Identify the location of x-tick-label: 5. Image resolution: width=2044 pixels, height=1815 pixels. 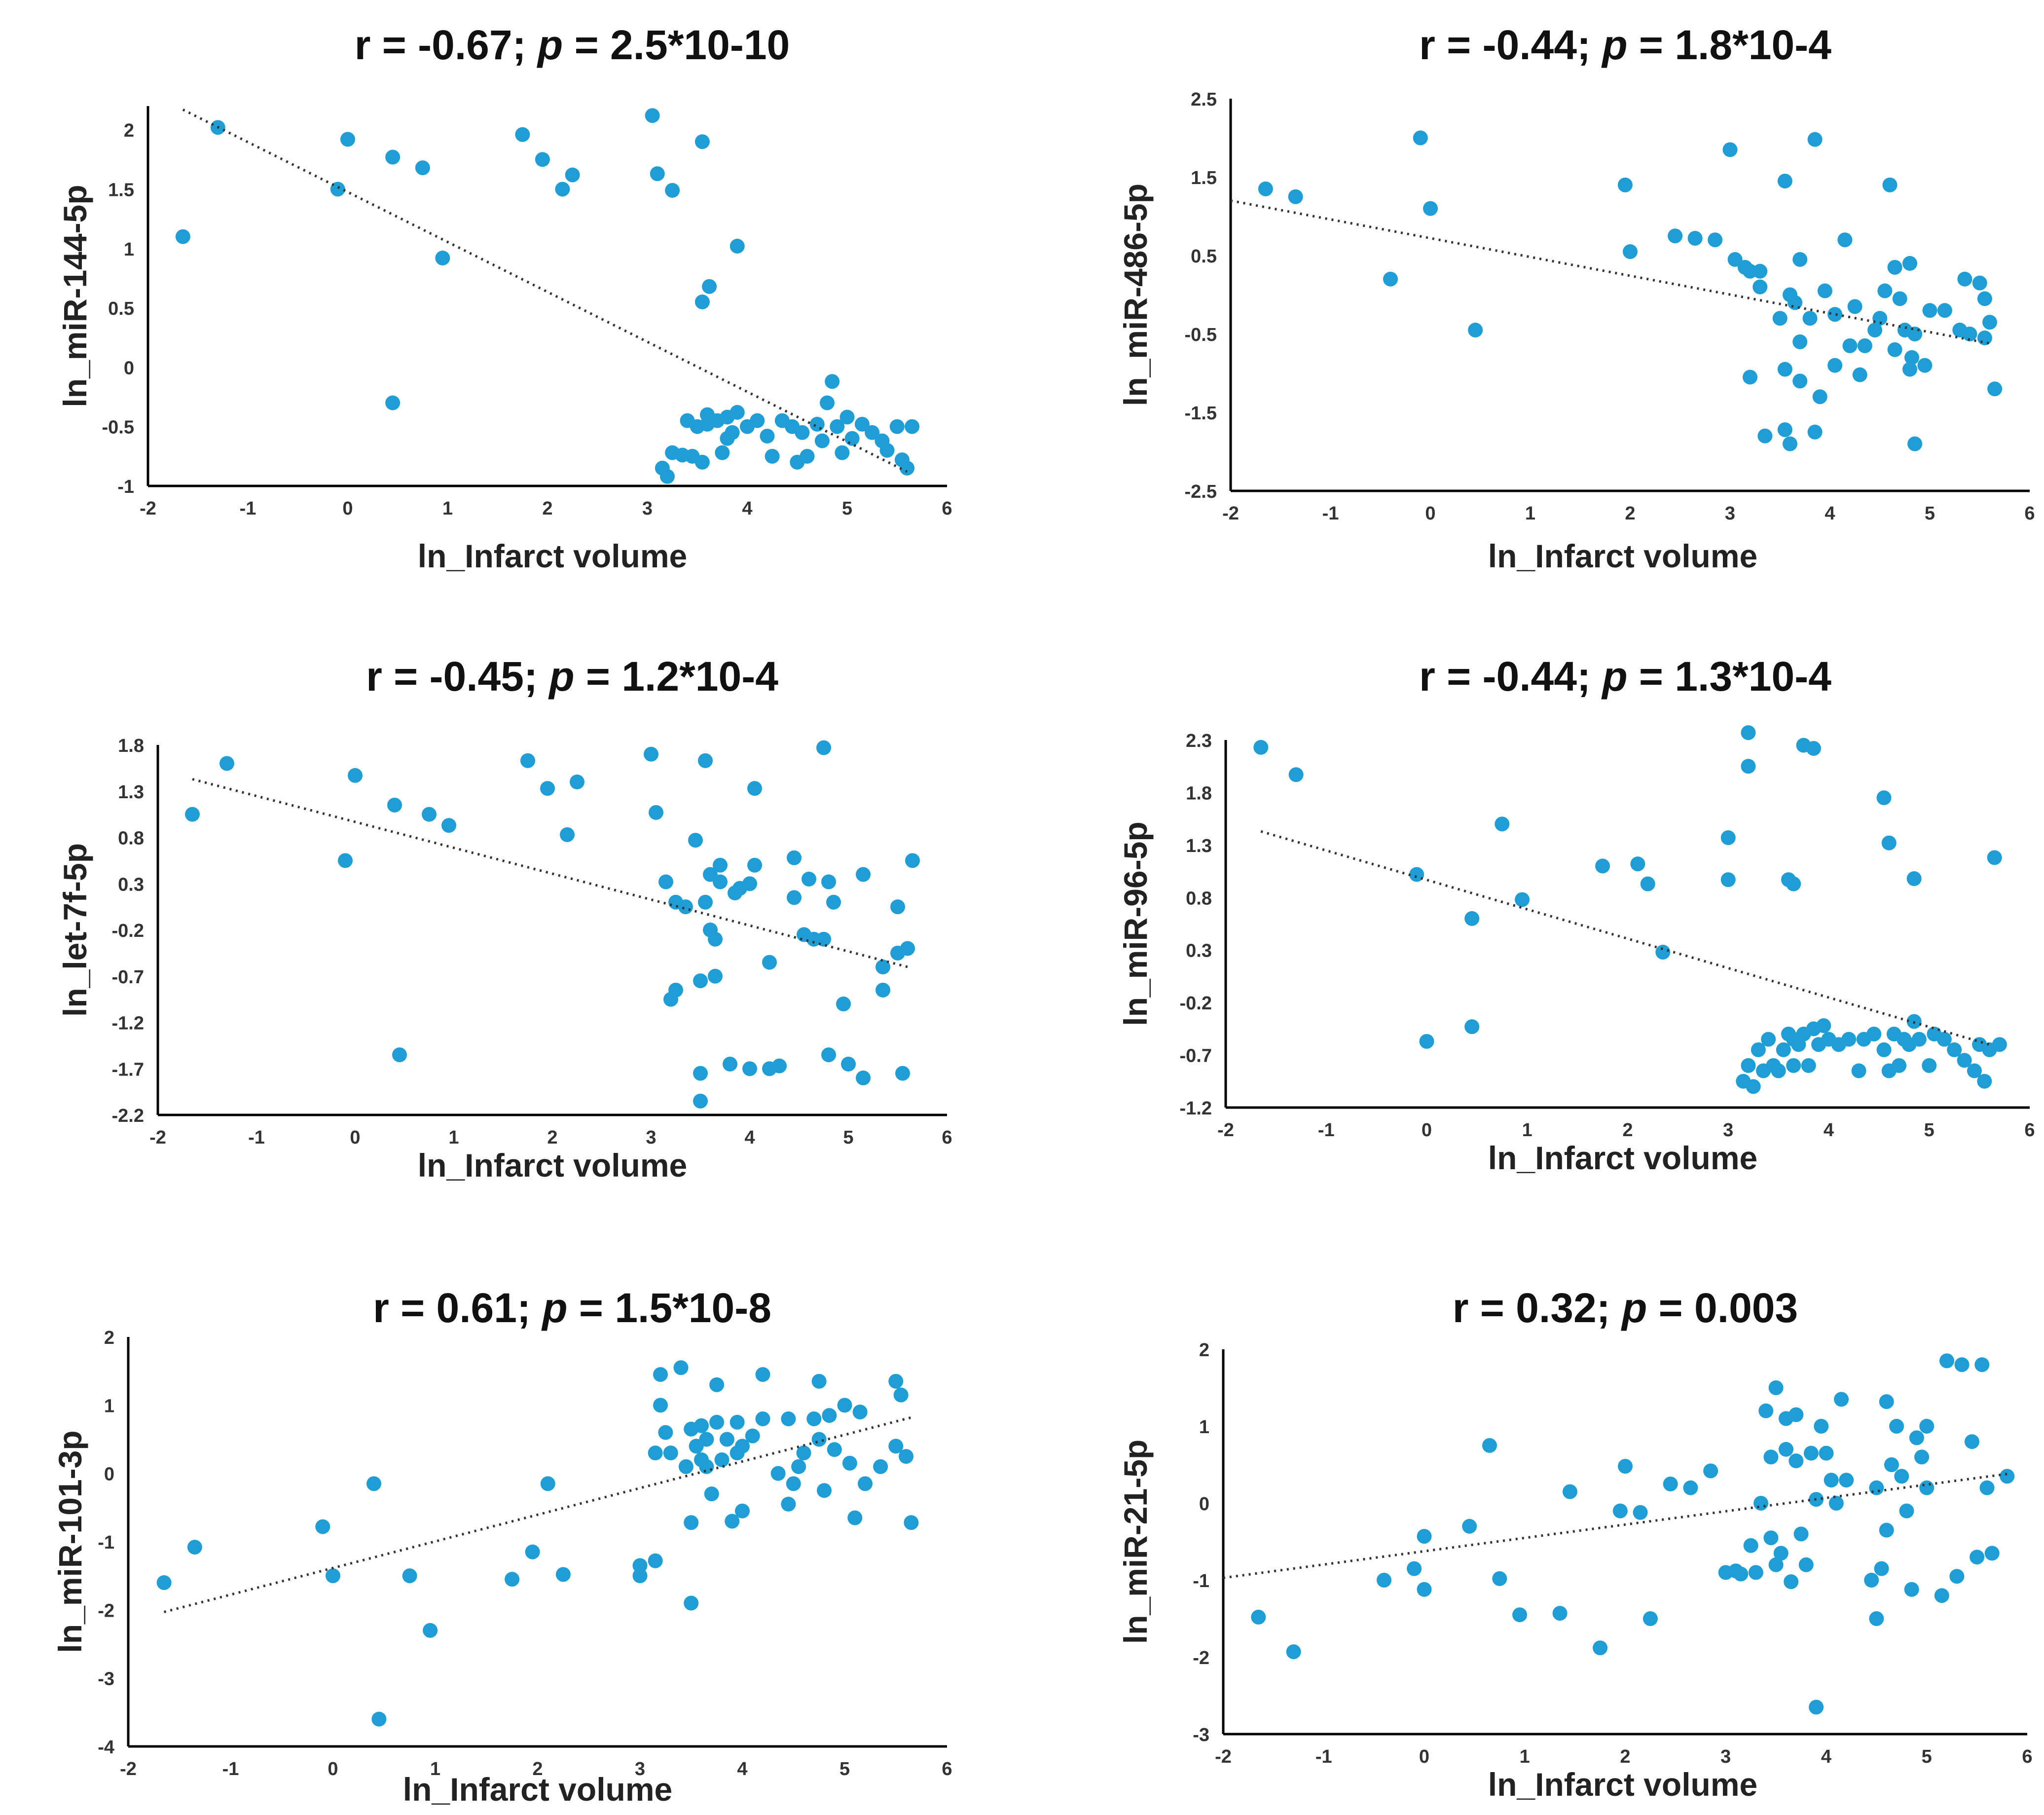
(848, 1137).